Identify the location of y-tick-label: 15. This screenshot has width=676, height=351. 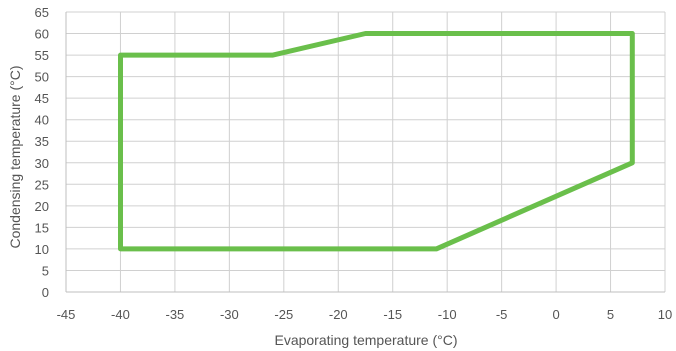
(42, 227).